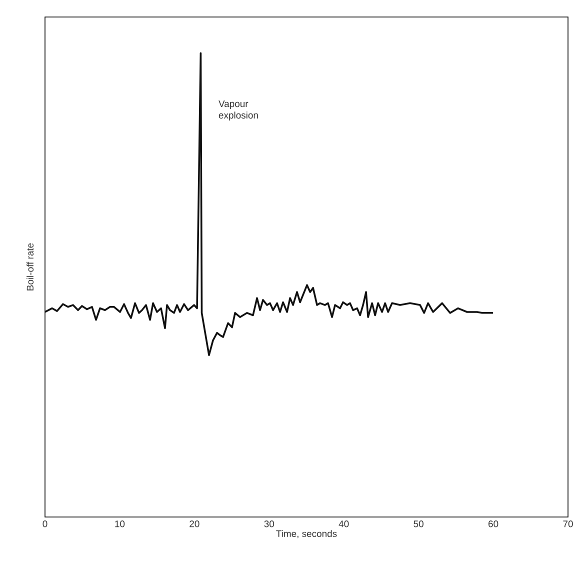  What do you see at coordinates (269, 524) in the screenshot?
I see `x-tick-label: 30` at bounding box center [269, 524].